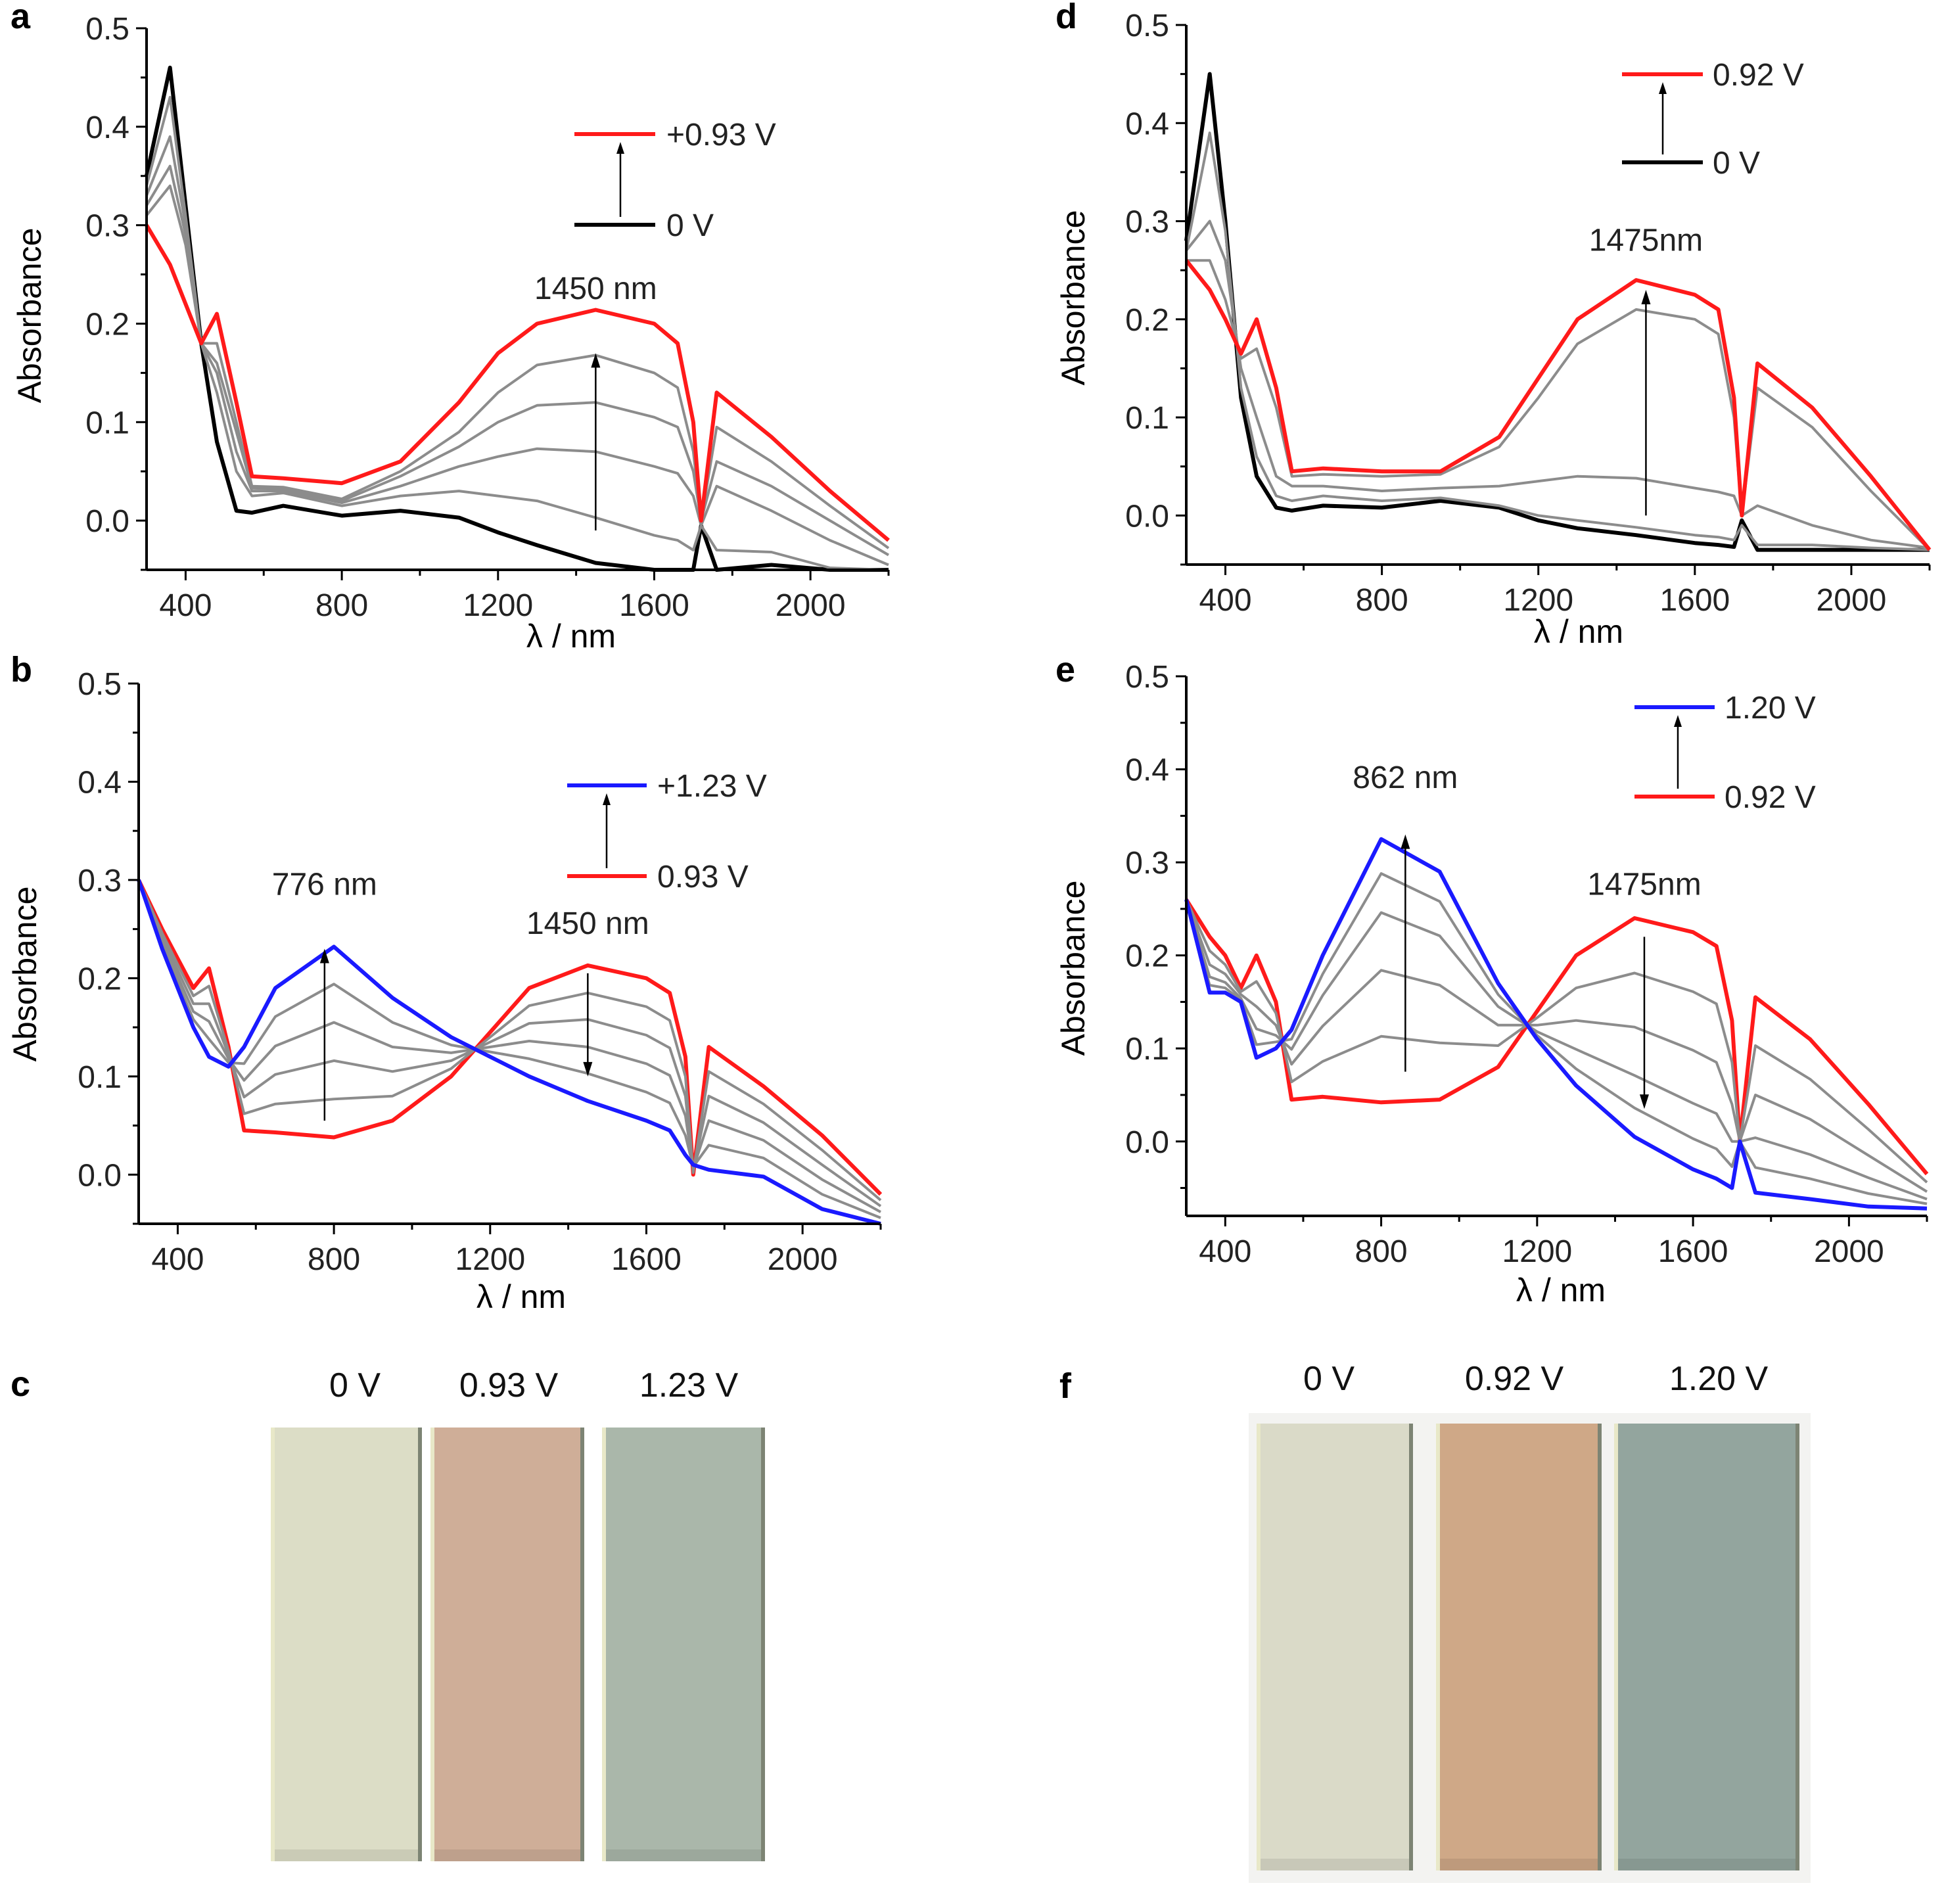  I want to click on panel-label-f: f, so click(1065, 1386).